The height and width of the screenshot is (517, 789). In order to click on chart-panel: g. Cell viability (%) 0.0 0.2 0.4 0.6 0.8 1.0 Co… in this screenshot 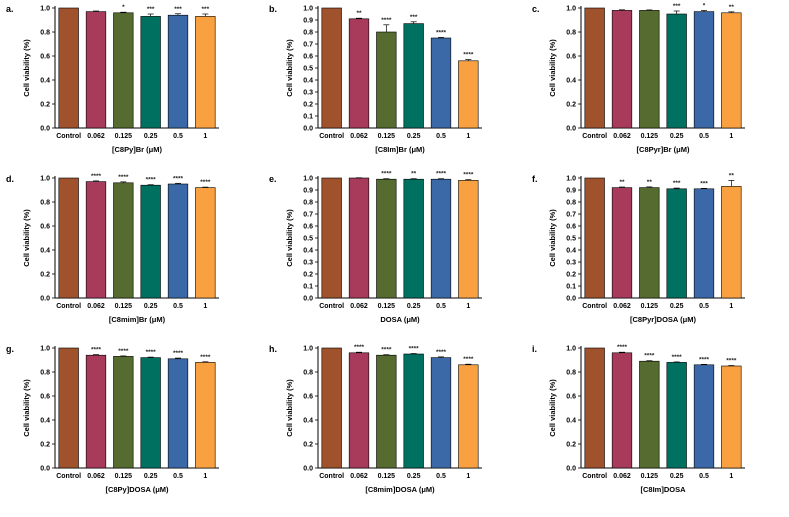, I will do `click(112, 419)`.